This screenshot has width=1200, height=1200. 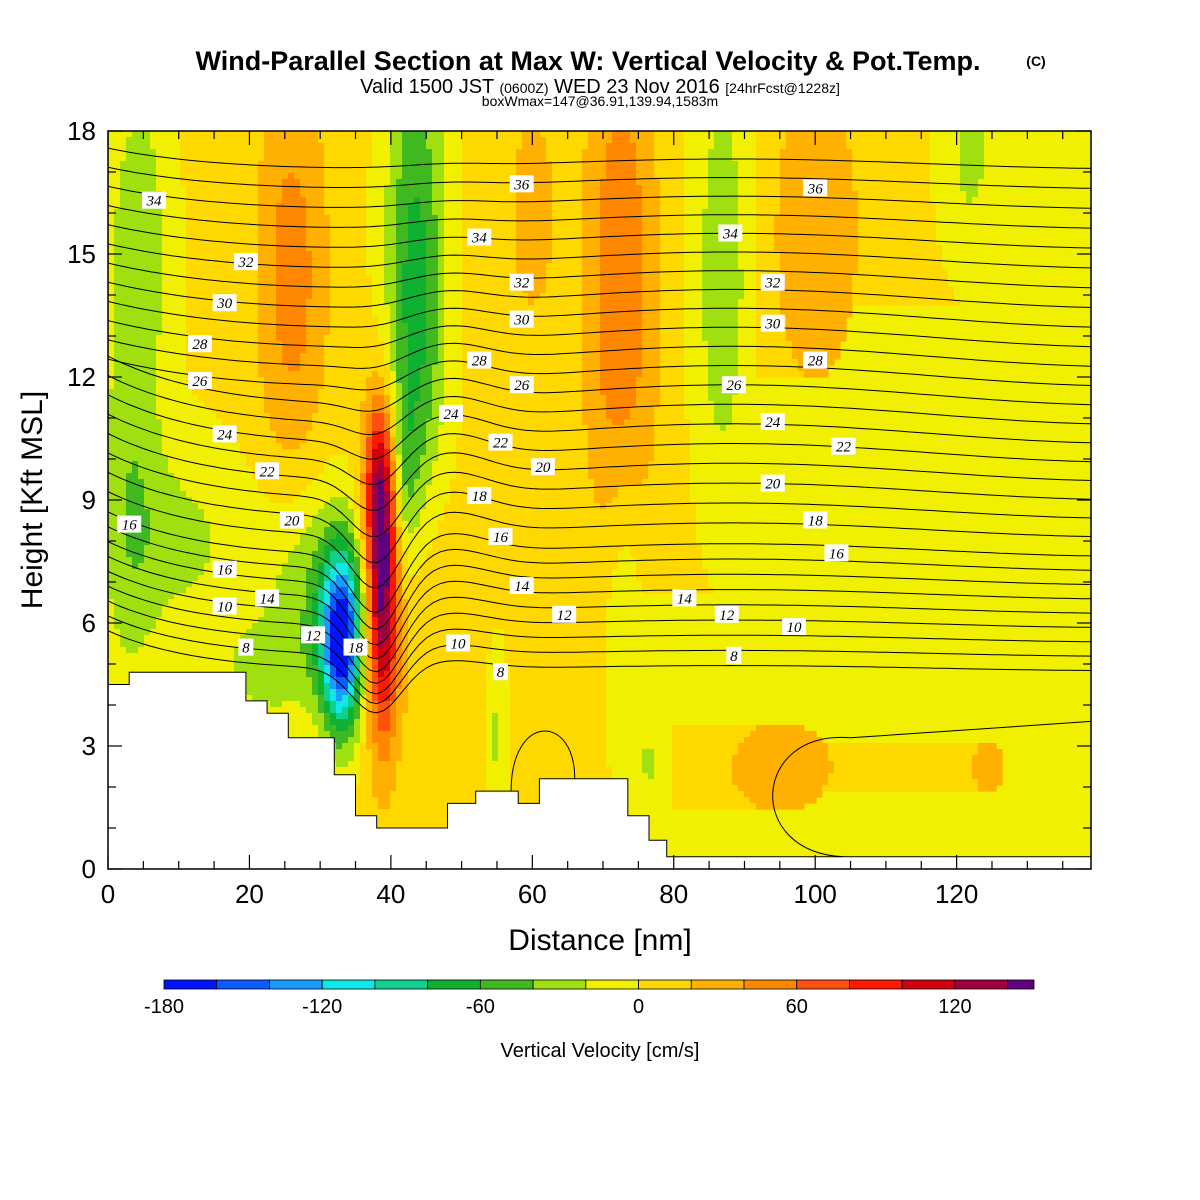 What do you see at coordinates (268, 472) in the screenshot?
I see `contour-label-text: 22` at bounding box center [268, 472].